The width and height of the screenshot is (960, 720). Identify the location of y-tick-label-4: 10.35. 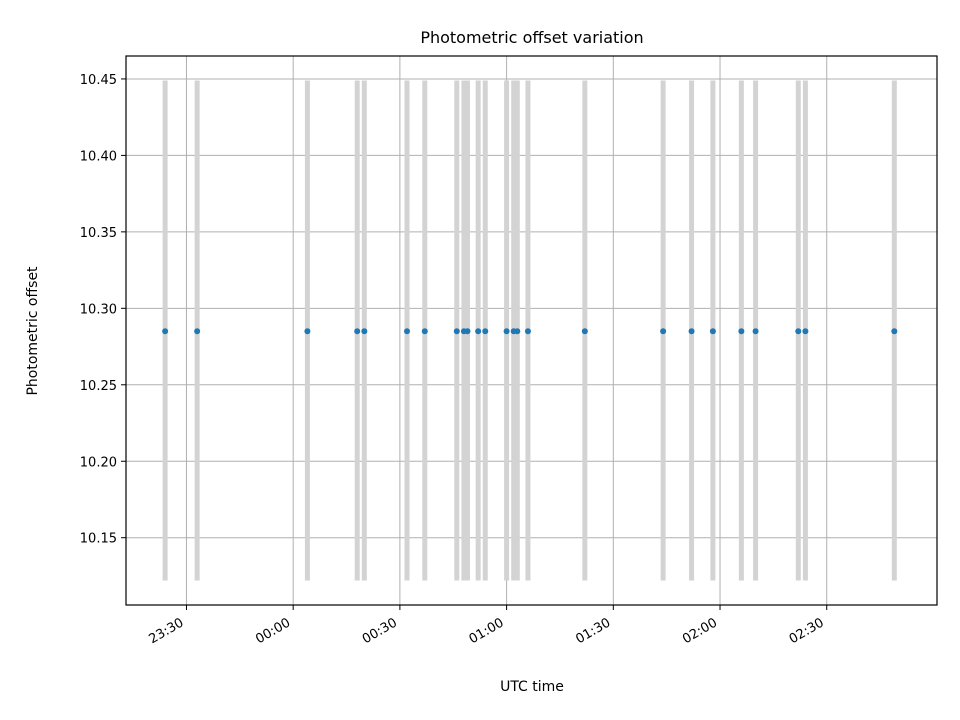
(98, 233).